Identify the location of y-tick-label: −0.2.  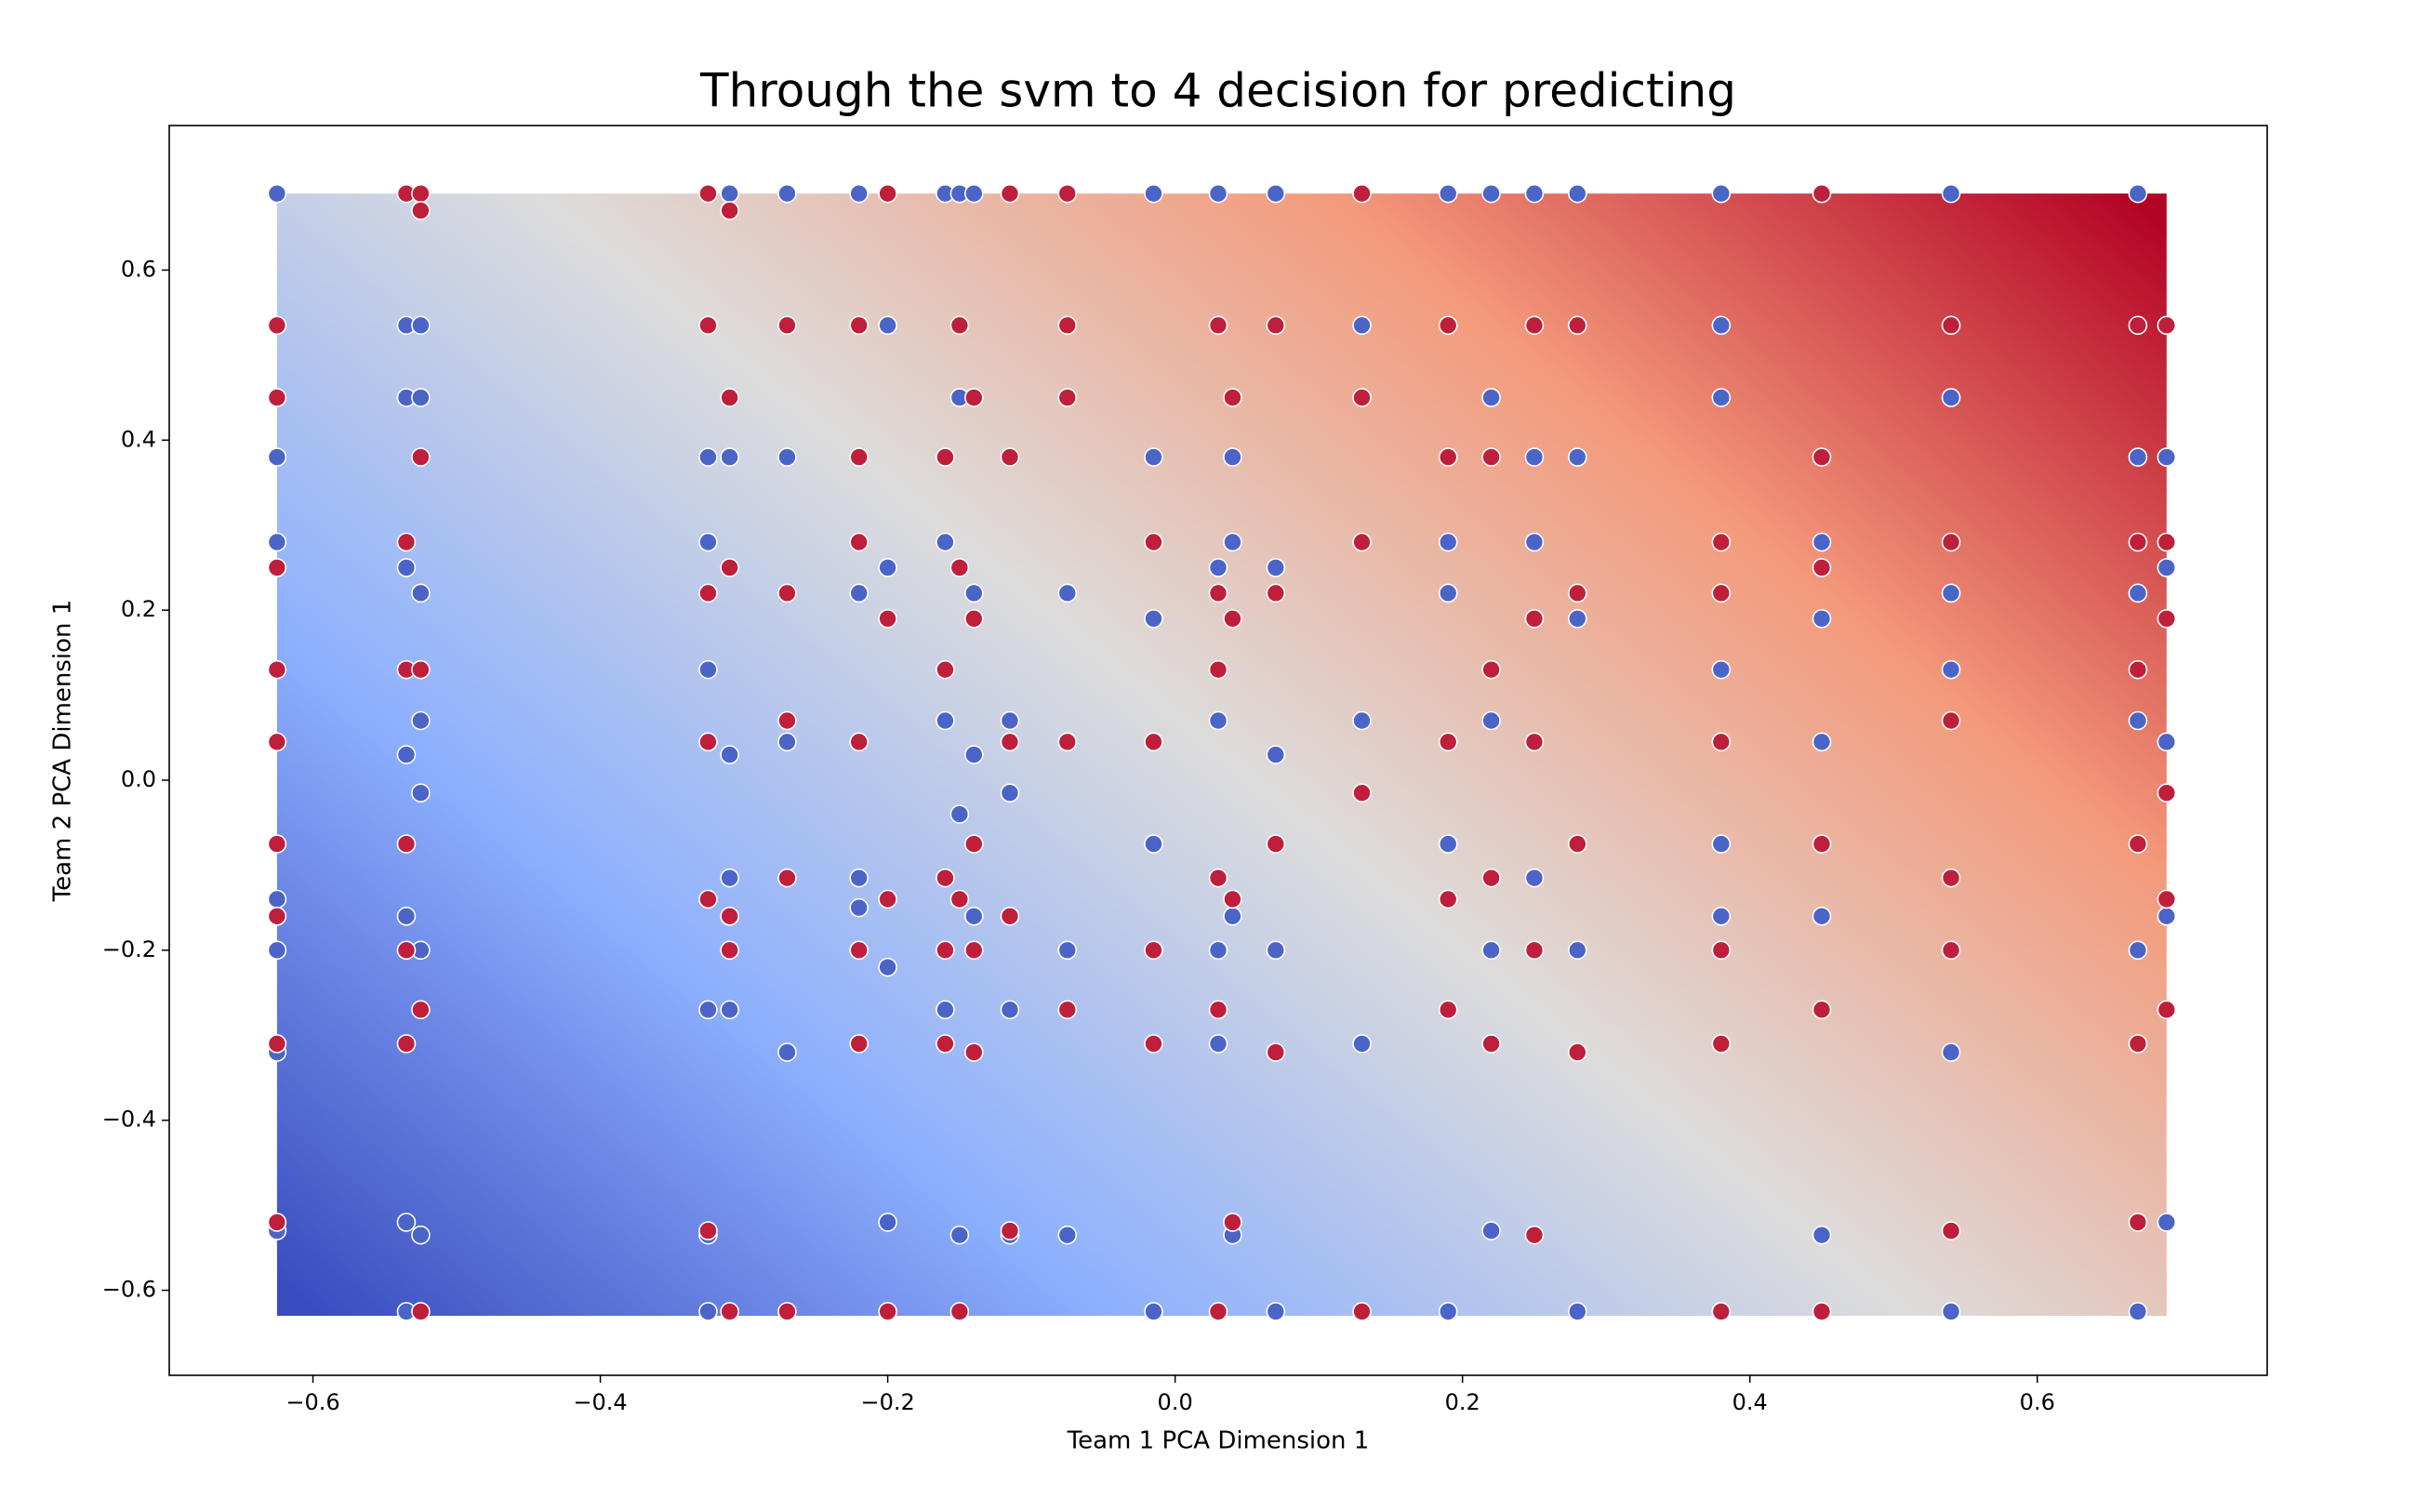
(129, 949).